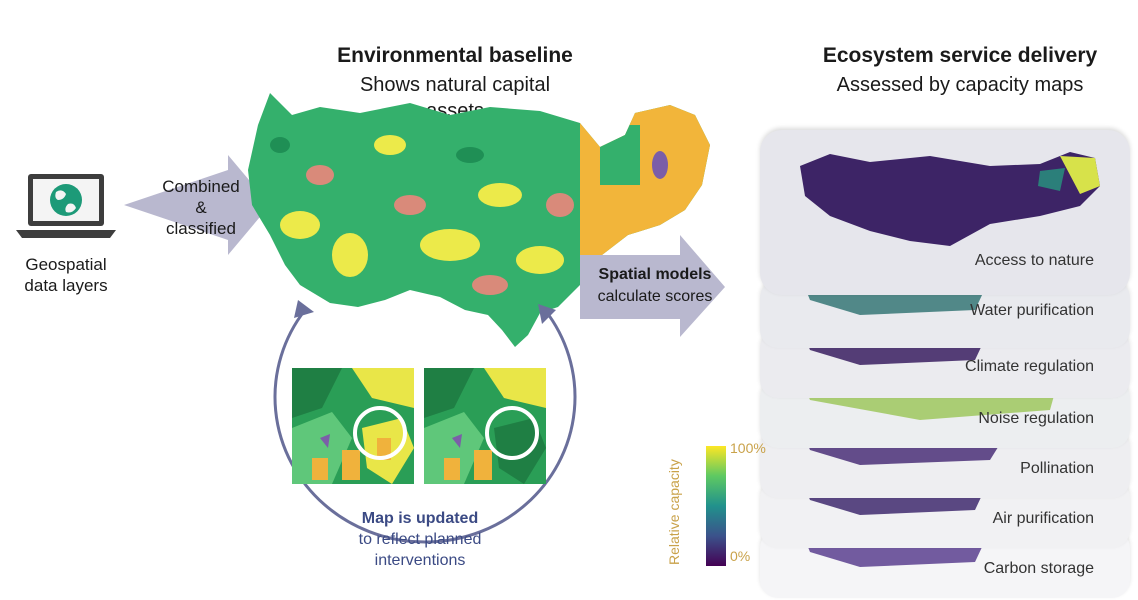 This screenshot has height=600, width=1138. I want to click on colorbar-max-label: 100%, so click(748, 448).